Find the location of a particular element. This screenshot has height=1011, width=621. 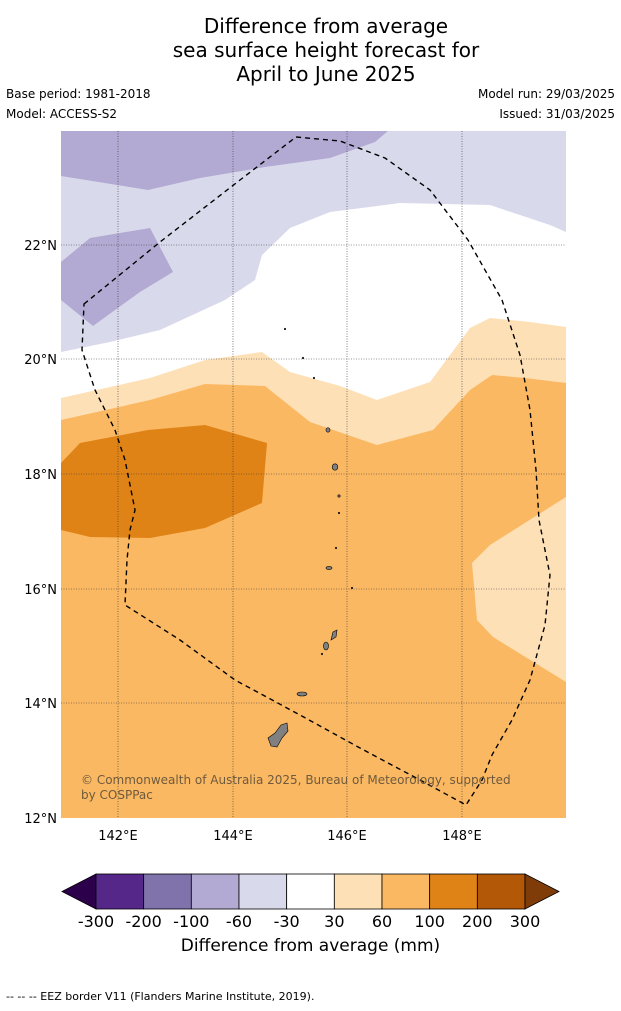

guguan-island is located at coordinates (339, 513).